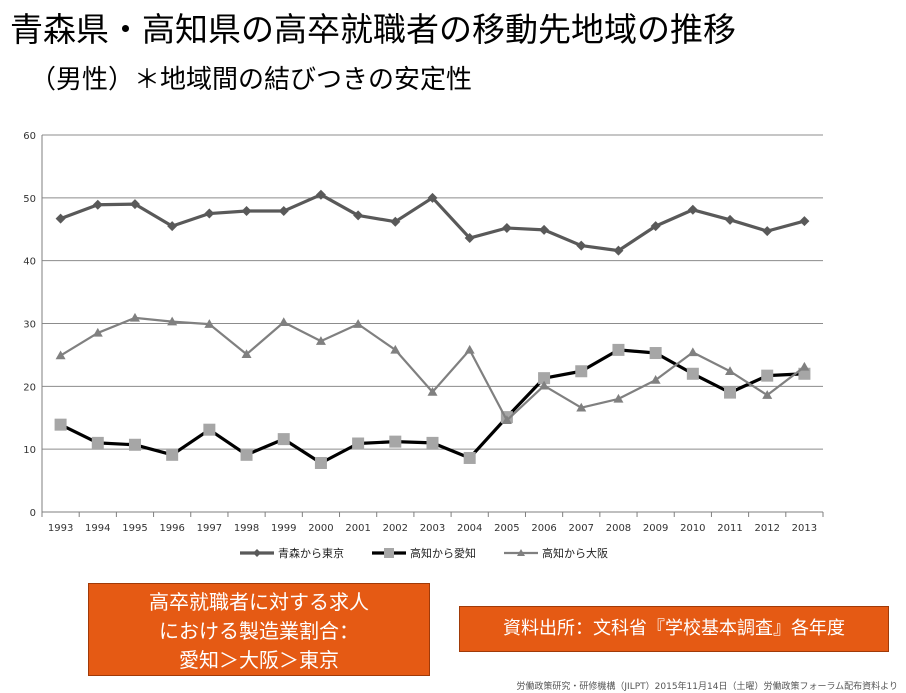  What do you see at coordinates (506, 528) in the screenshot?
I see `x-tick-label: 2005` at bounding box center [506, 528].